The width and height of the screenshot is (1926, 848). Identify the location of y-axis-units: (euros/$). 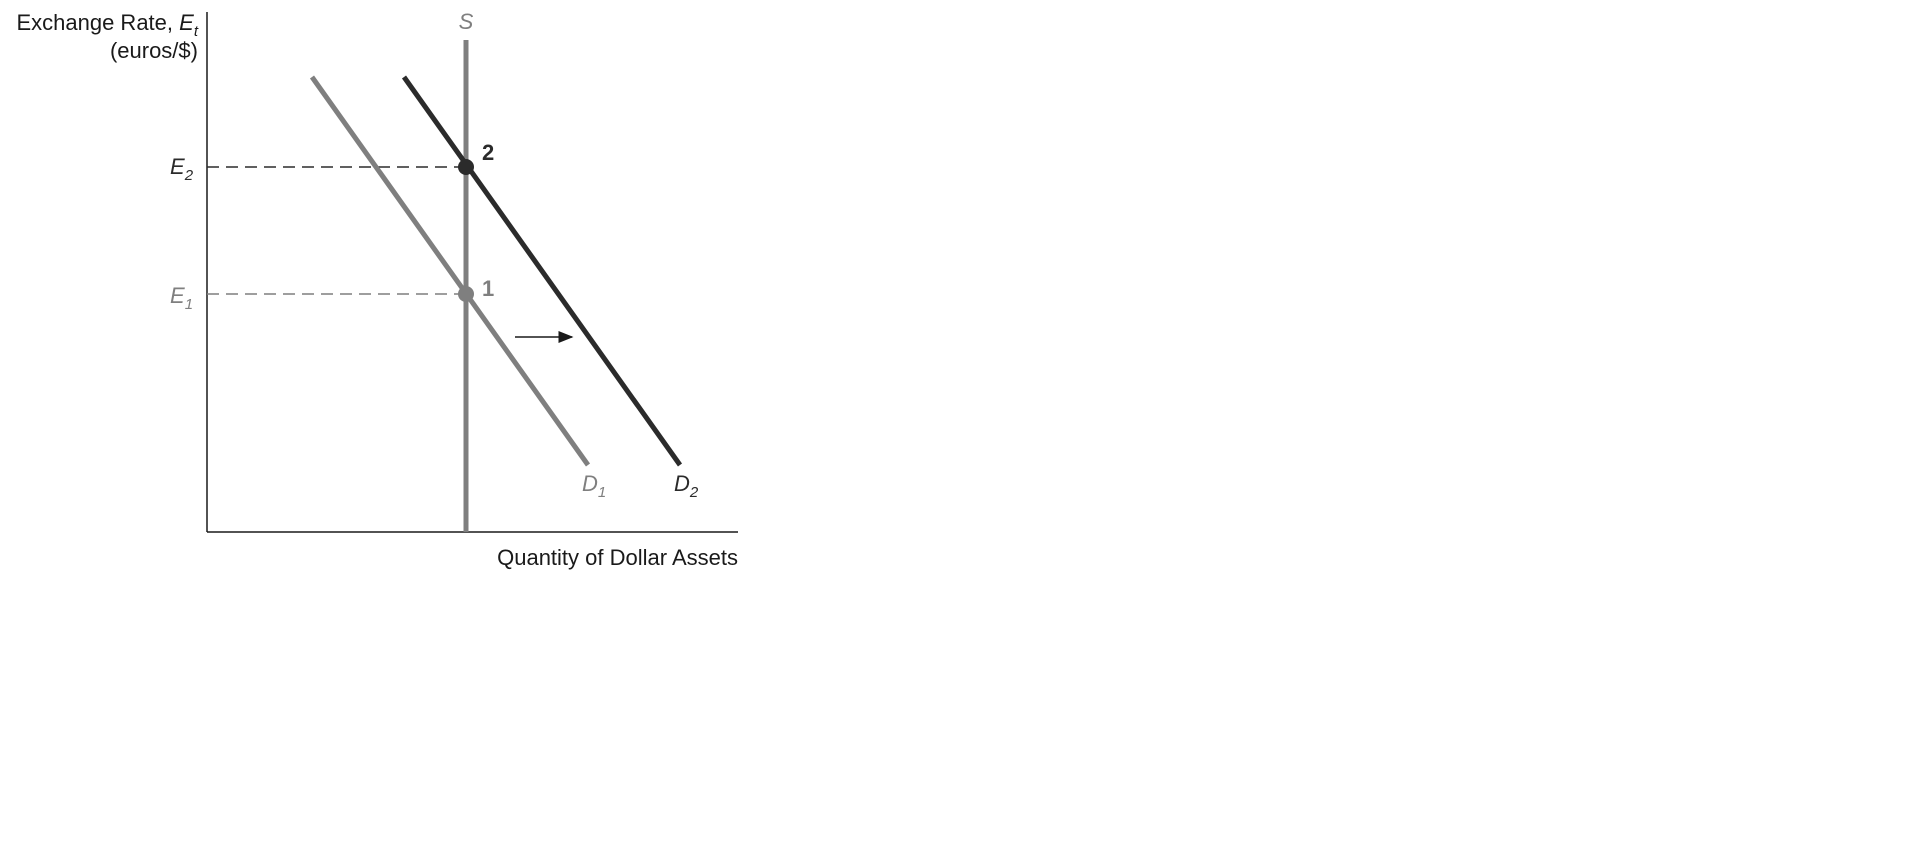
(154, 50).